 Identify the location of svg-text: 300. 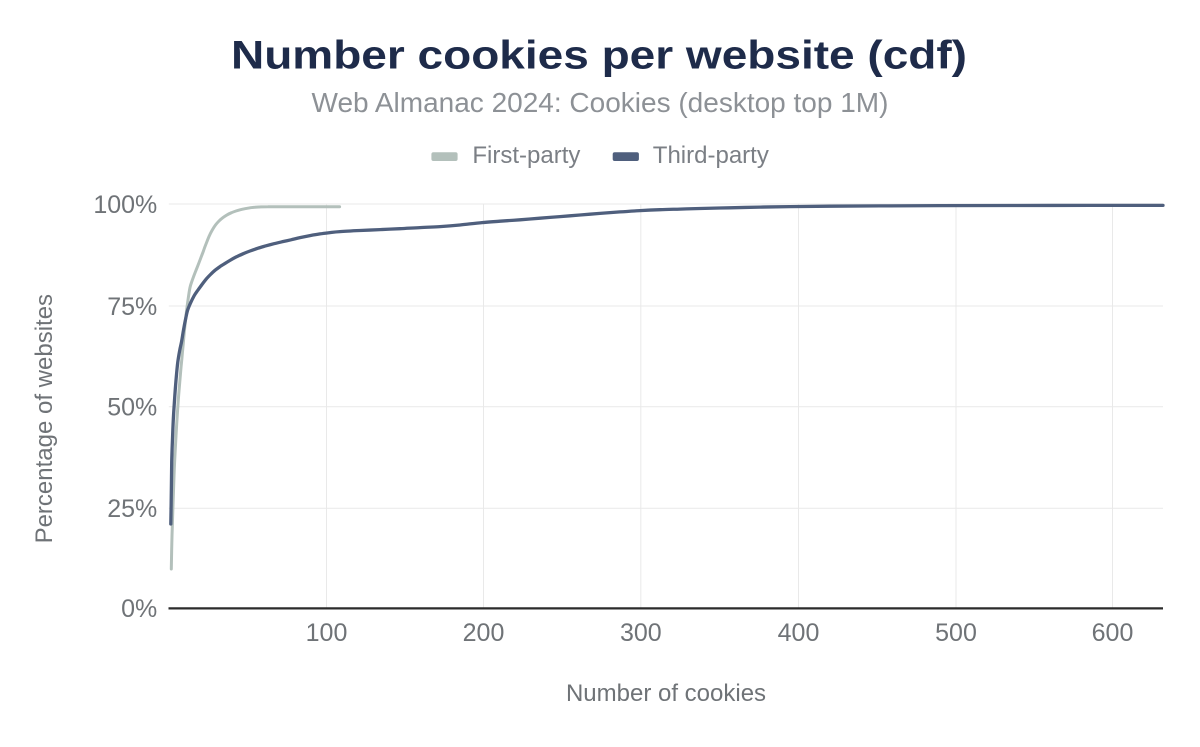
(641, 633).